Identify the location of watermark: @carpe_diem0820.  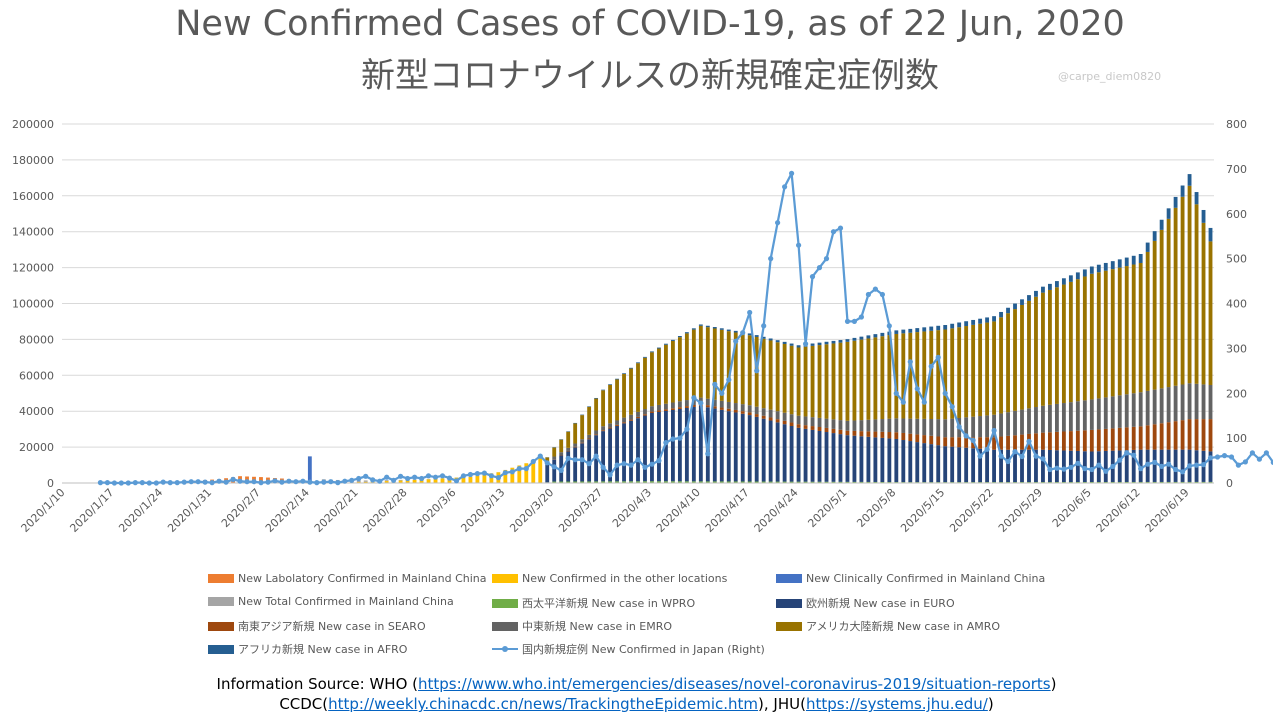
(1110, 76).